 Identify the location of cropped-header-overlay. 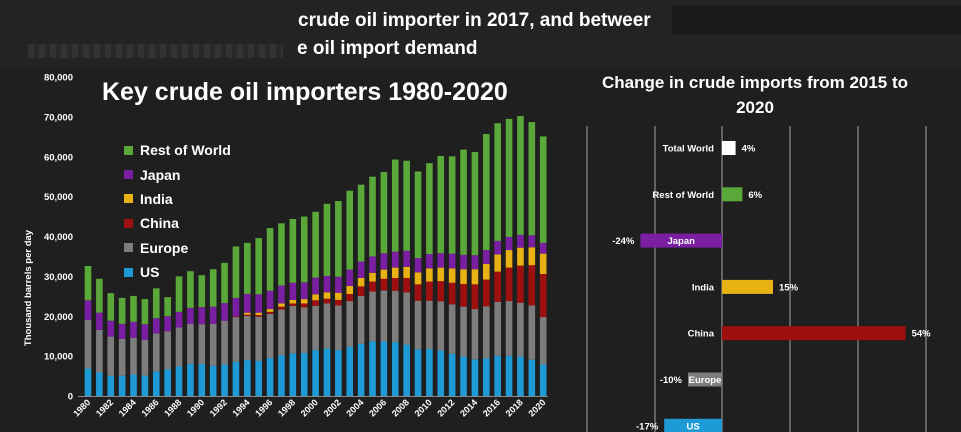
(816, 20).